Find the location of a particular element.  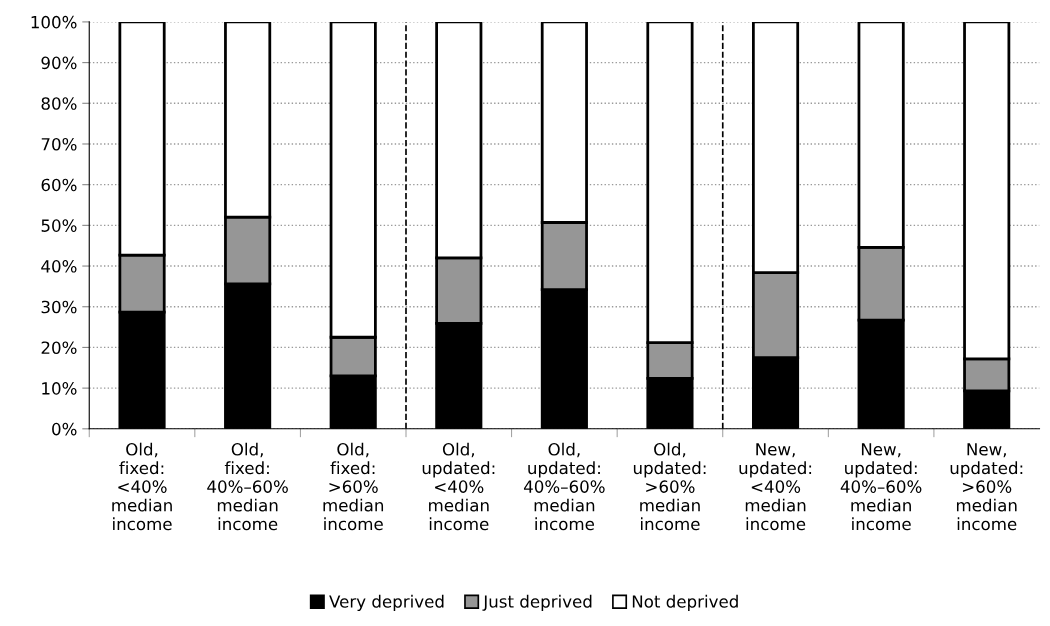

legend-label: Not deprived is located at coordinates (685, 602).